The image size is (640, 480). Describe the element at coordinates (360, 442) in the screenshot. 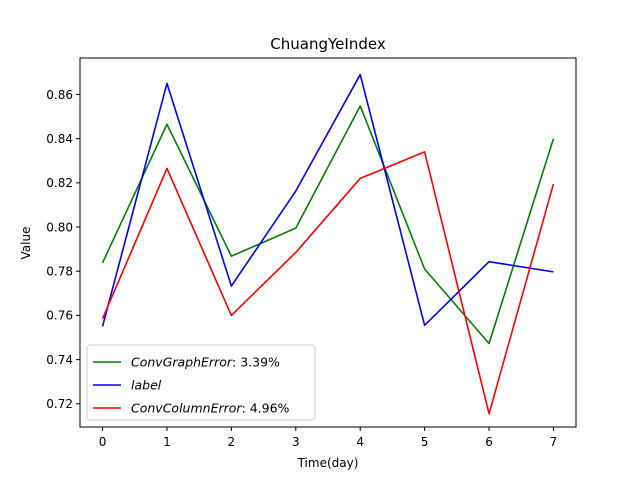

I see `x-tick-label-4: 4` at that location.